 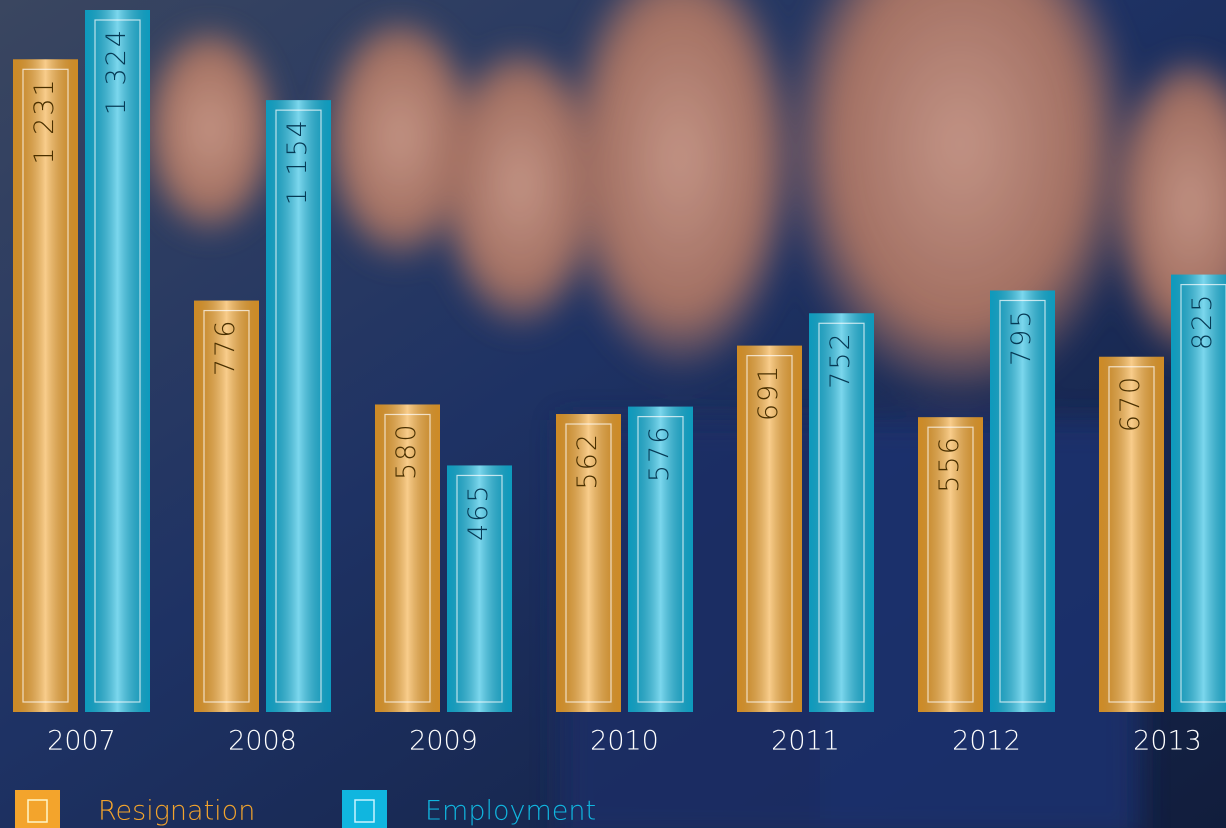 I want to click on value-label: 1 324, so click(x=116, y=71).